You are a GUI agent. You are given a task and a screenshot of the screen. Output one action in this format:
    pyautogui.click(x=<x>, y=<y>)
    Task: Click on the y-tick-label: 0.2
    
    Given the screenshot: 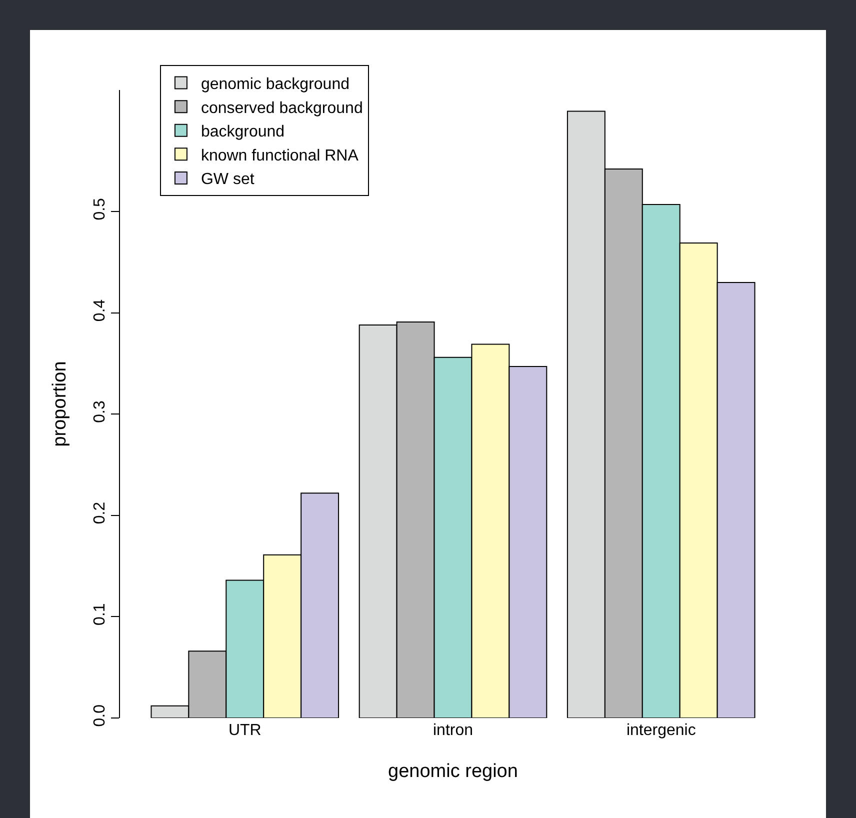 What is the action you would take?
    pyautogui.click(x=100, y=513)
    